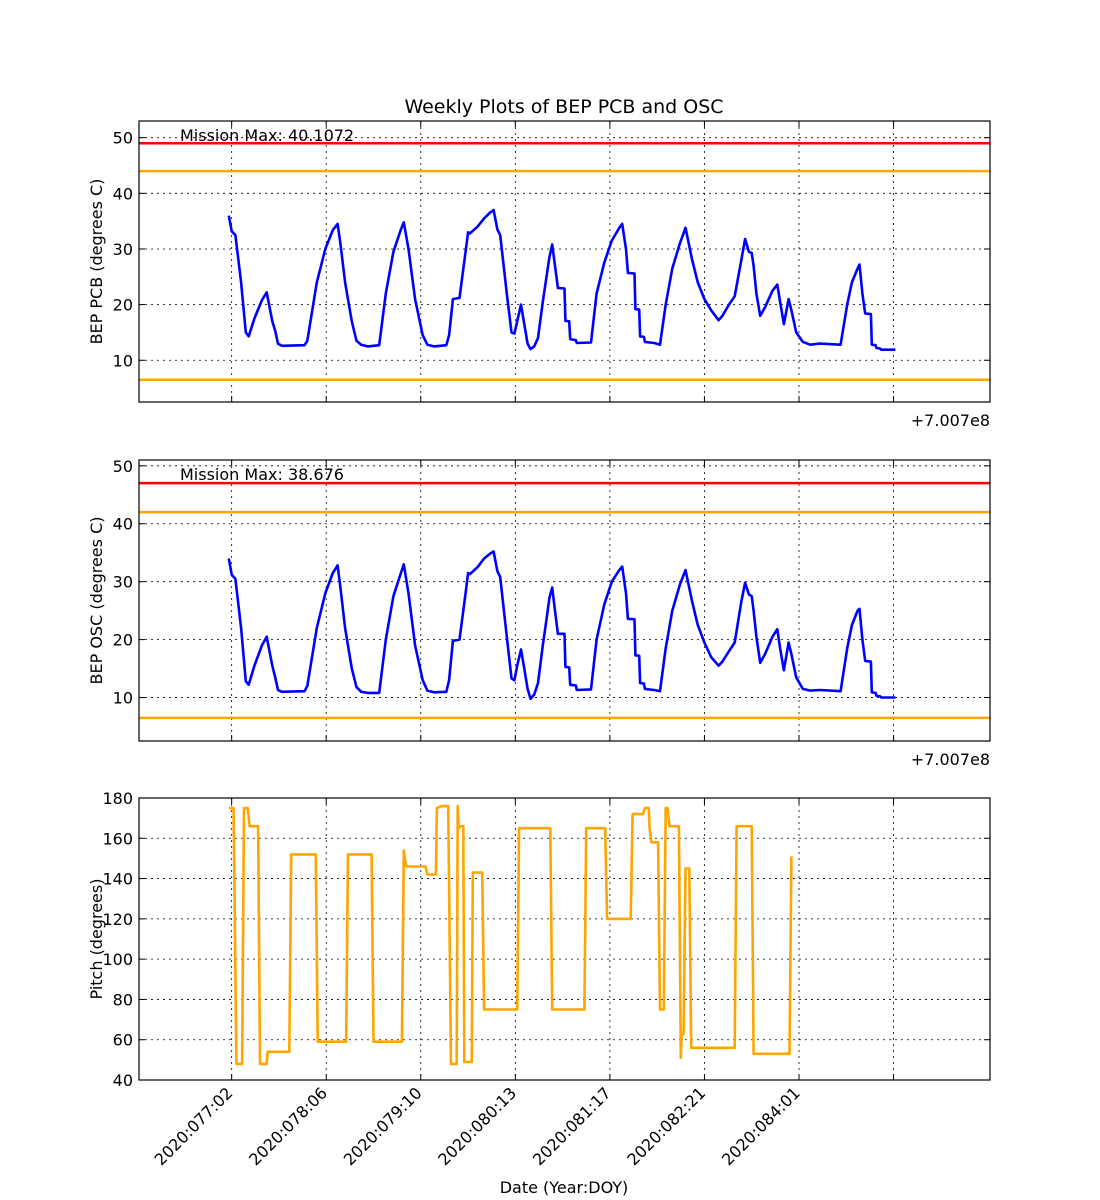  What do you see at coordinates (96, 601) in the screenshot?
I see `y-axis-label: BEP OSC (degrees C)` at bounding box center [96, 601].